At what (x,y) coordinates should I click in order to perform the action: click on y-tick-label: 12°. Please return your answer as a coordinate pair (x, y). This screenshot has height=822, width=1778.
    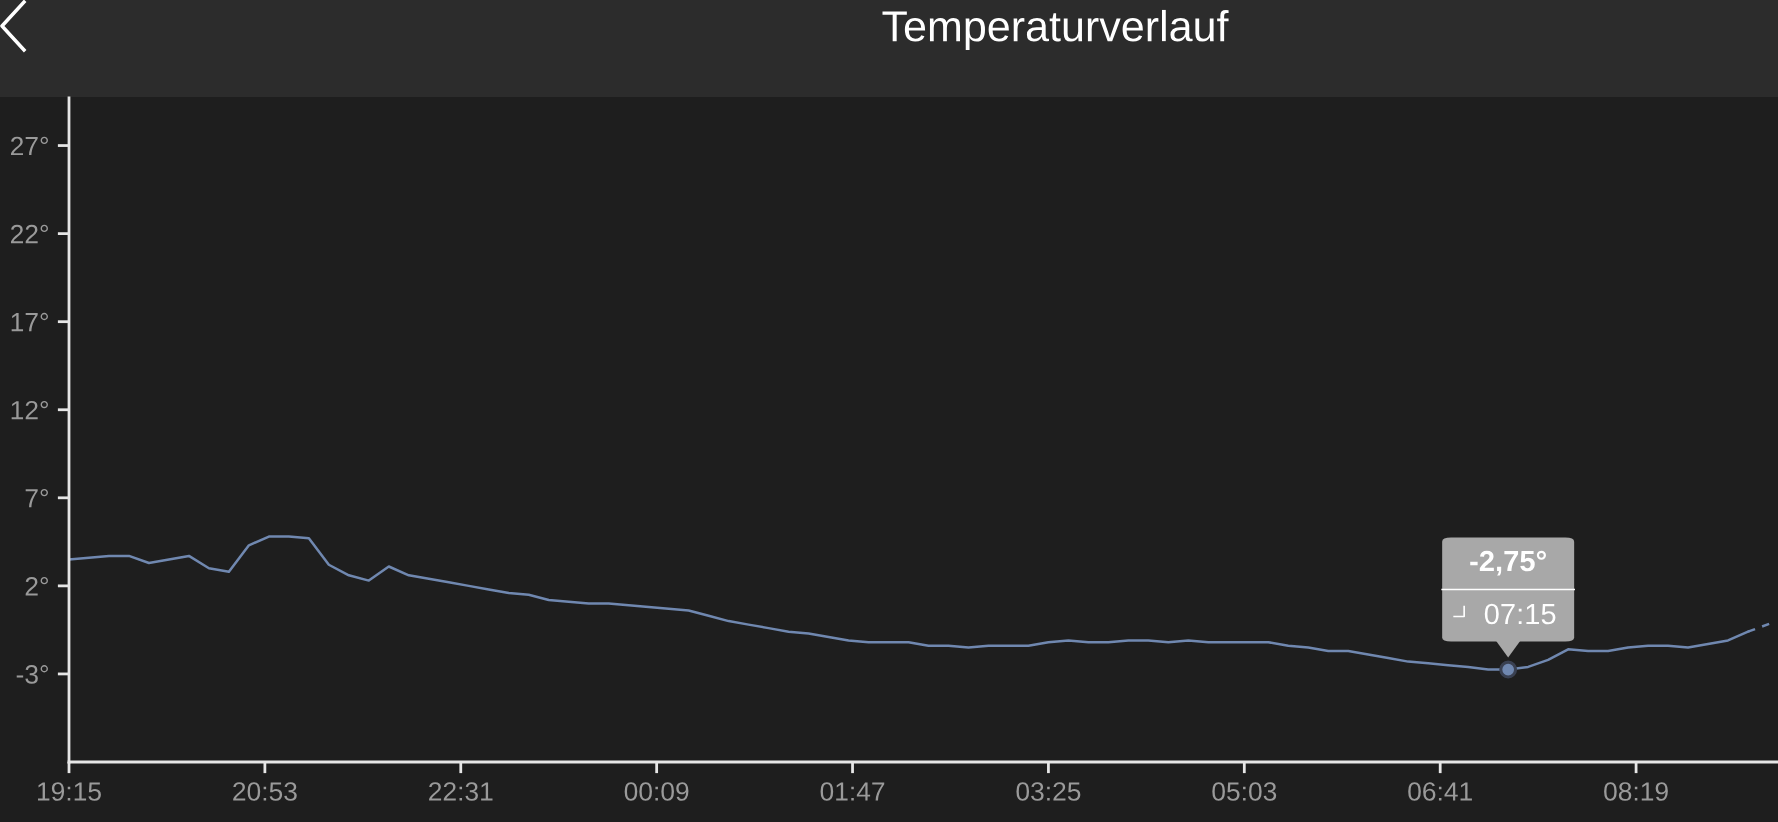
    Looking at the image, I should click on (29, 410).